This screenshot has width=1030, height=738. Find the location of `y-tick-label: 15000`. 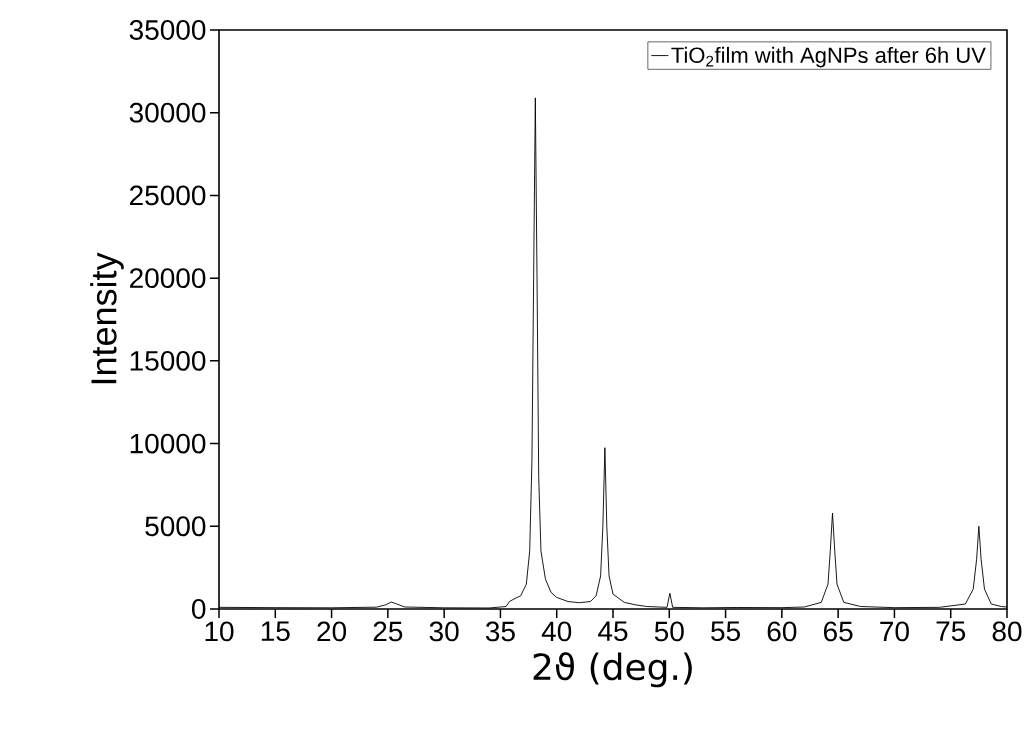

y-tick-label: 15000 is located at coordinates (168, 360).